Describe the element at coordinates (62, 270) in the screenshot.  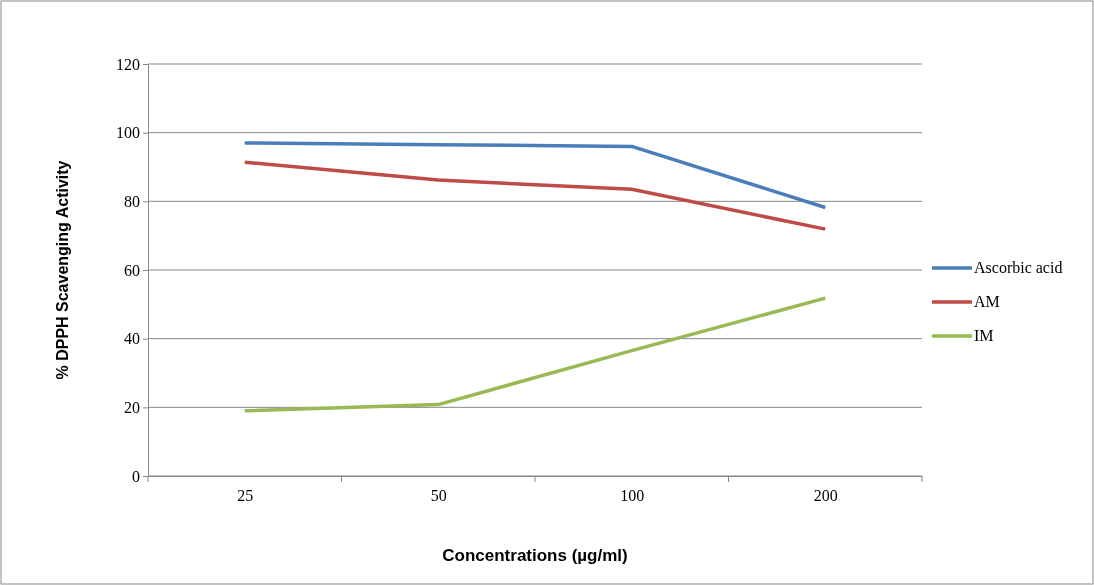
I see `y-axis-title: % DPPH Scavenging Activity` at that location.